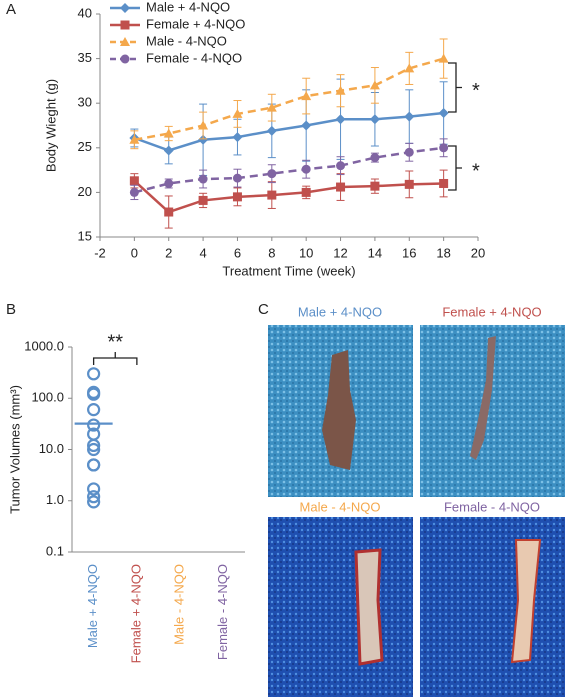 The image size is (570, 699). I want to click on panel-label: C, so click(263, 309).